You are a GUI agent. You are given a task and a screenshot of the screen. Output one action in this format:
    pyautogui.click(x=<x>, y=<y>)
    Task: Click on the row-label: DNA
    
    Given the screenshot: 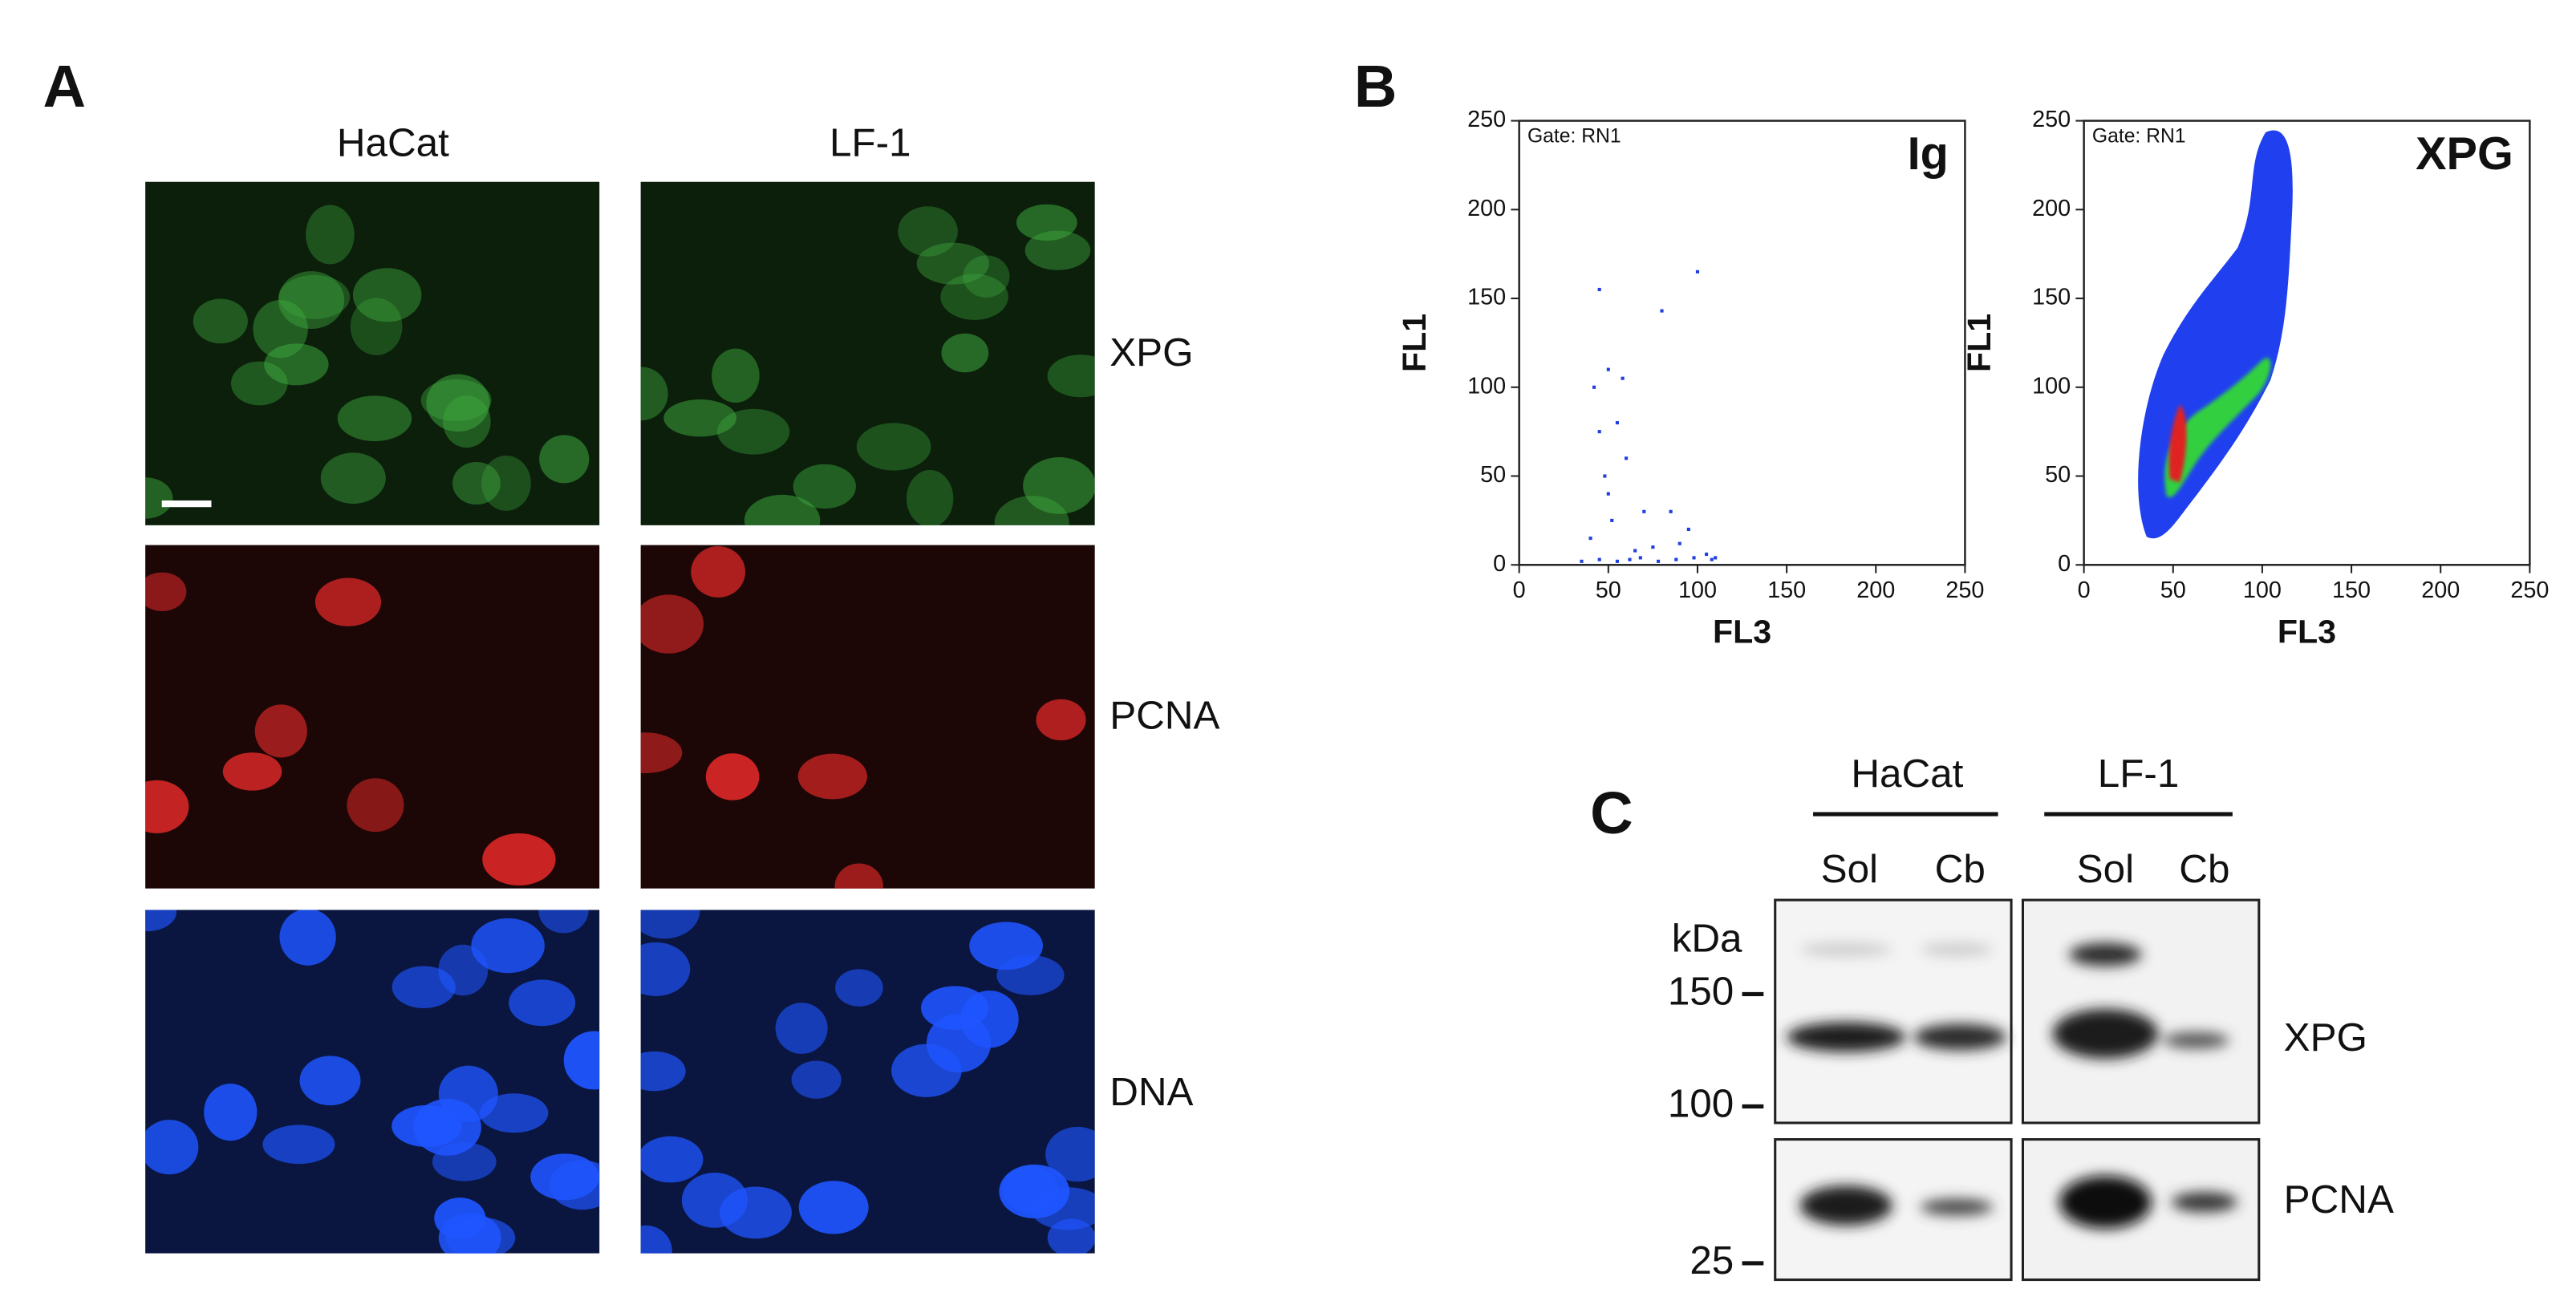 What is the action you would take?
    pyautogui.click(x=1151, y=1092)
    